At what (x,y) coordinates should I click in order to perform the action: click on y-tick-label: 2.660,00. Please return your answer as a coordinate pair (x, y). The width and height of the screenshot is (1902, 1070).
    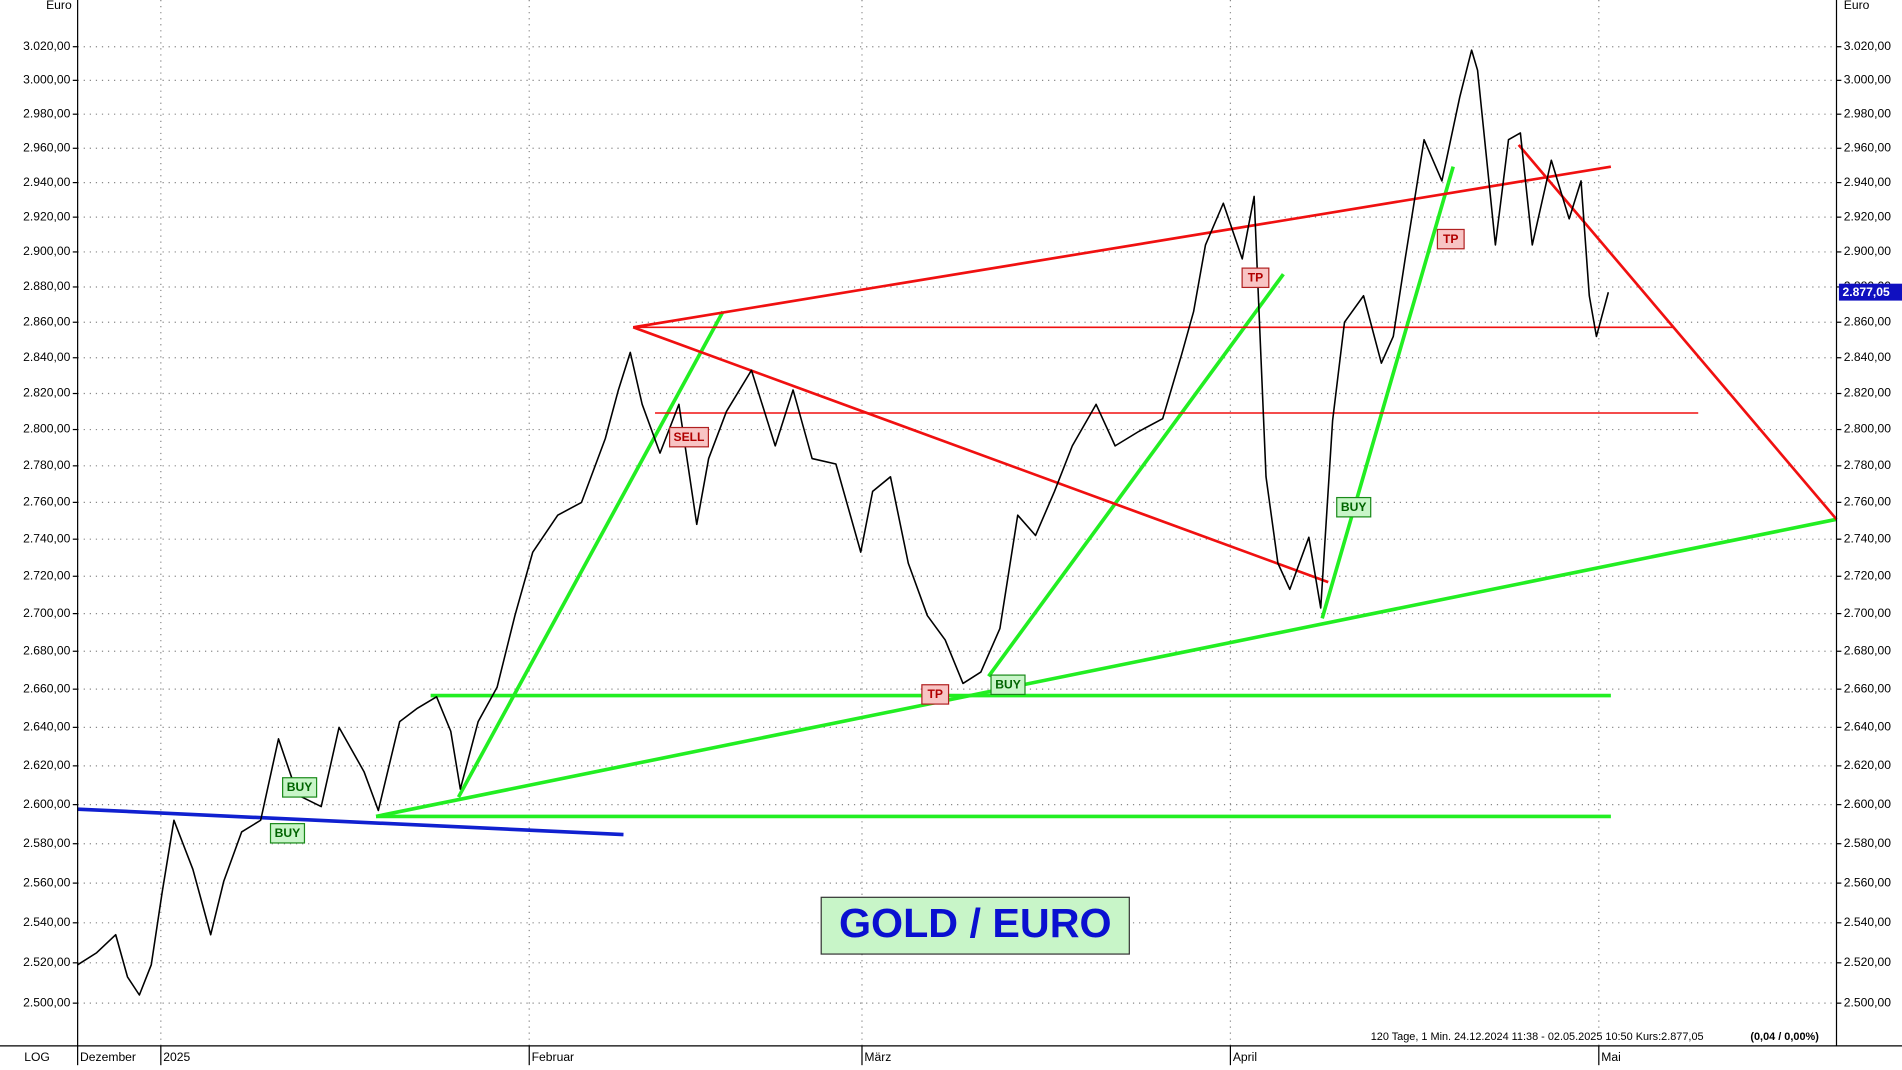
    Looking at the image, I should click on (46, 688).